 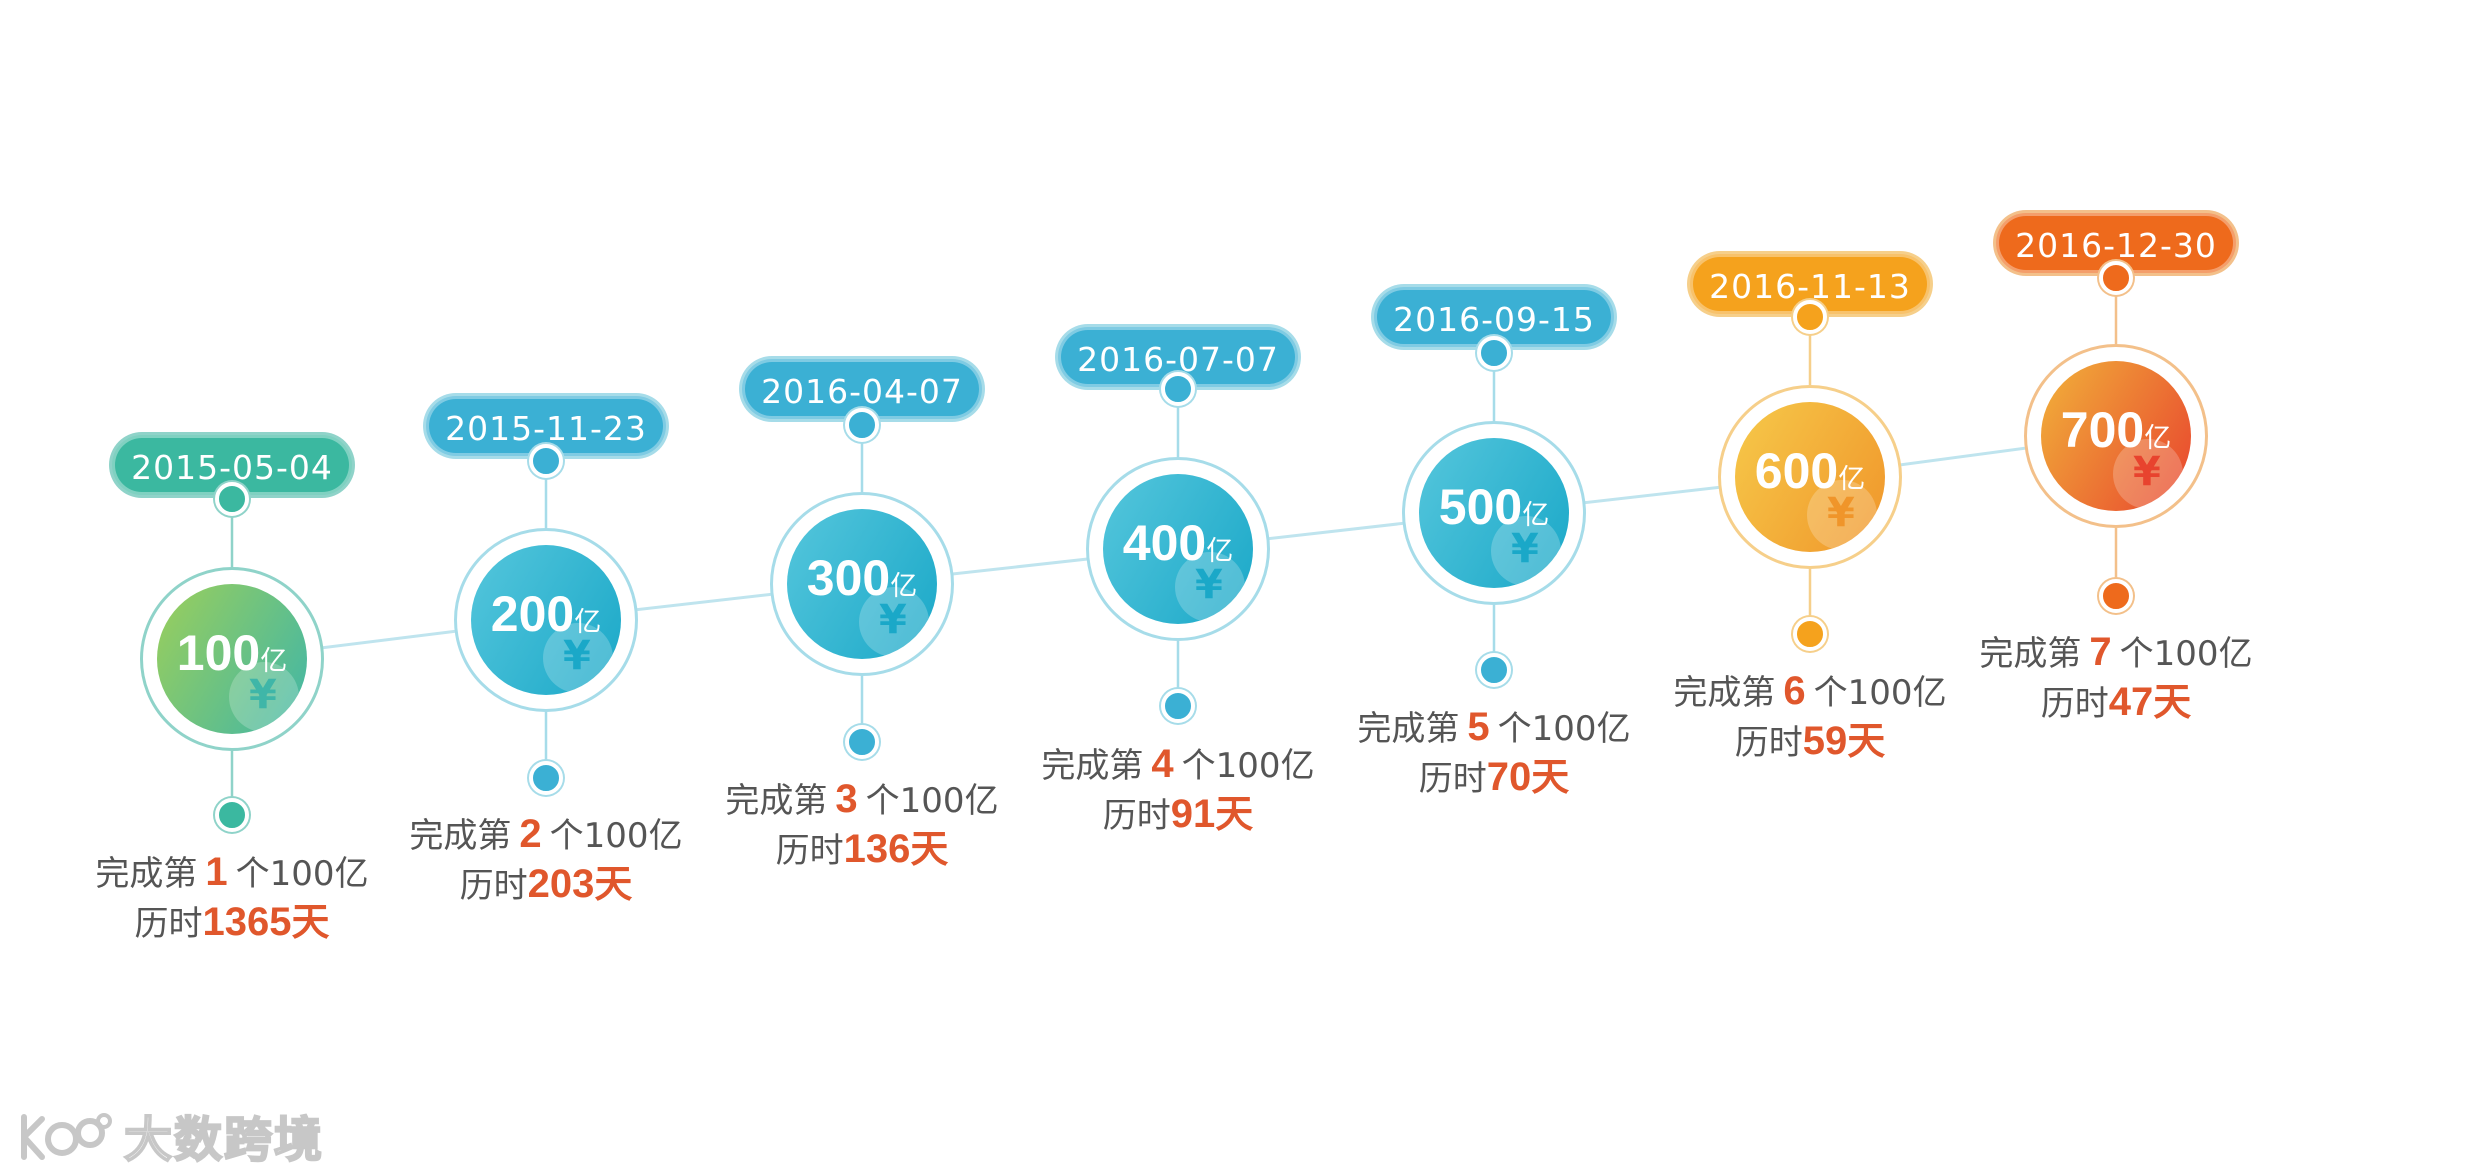 I want to click on milestone-circle: ¥500亿, so click(x=1494, y=513).